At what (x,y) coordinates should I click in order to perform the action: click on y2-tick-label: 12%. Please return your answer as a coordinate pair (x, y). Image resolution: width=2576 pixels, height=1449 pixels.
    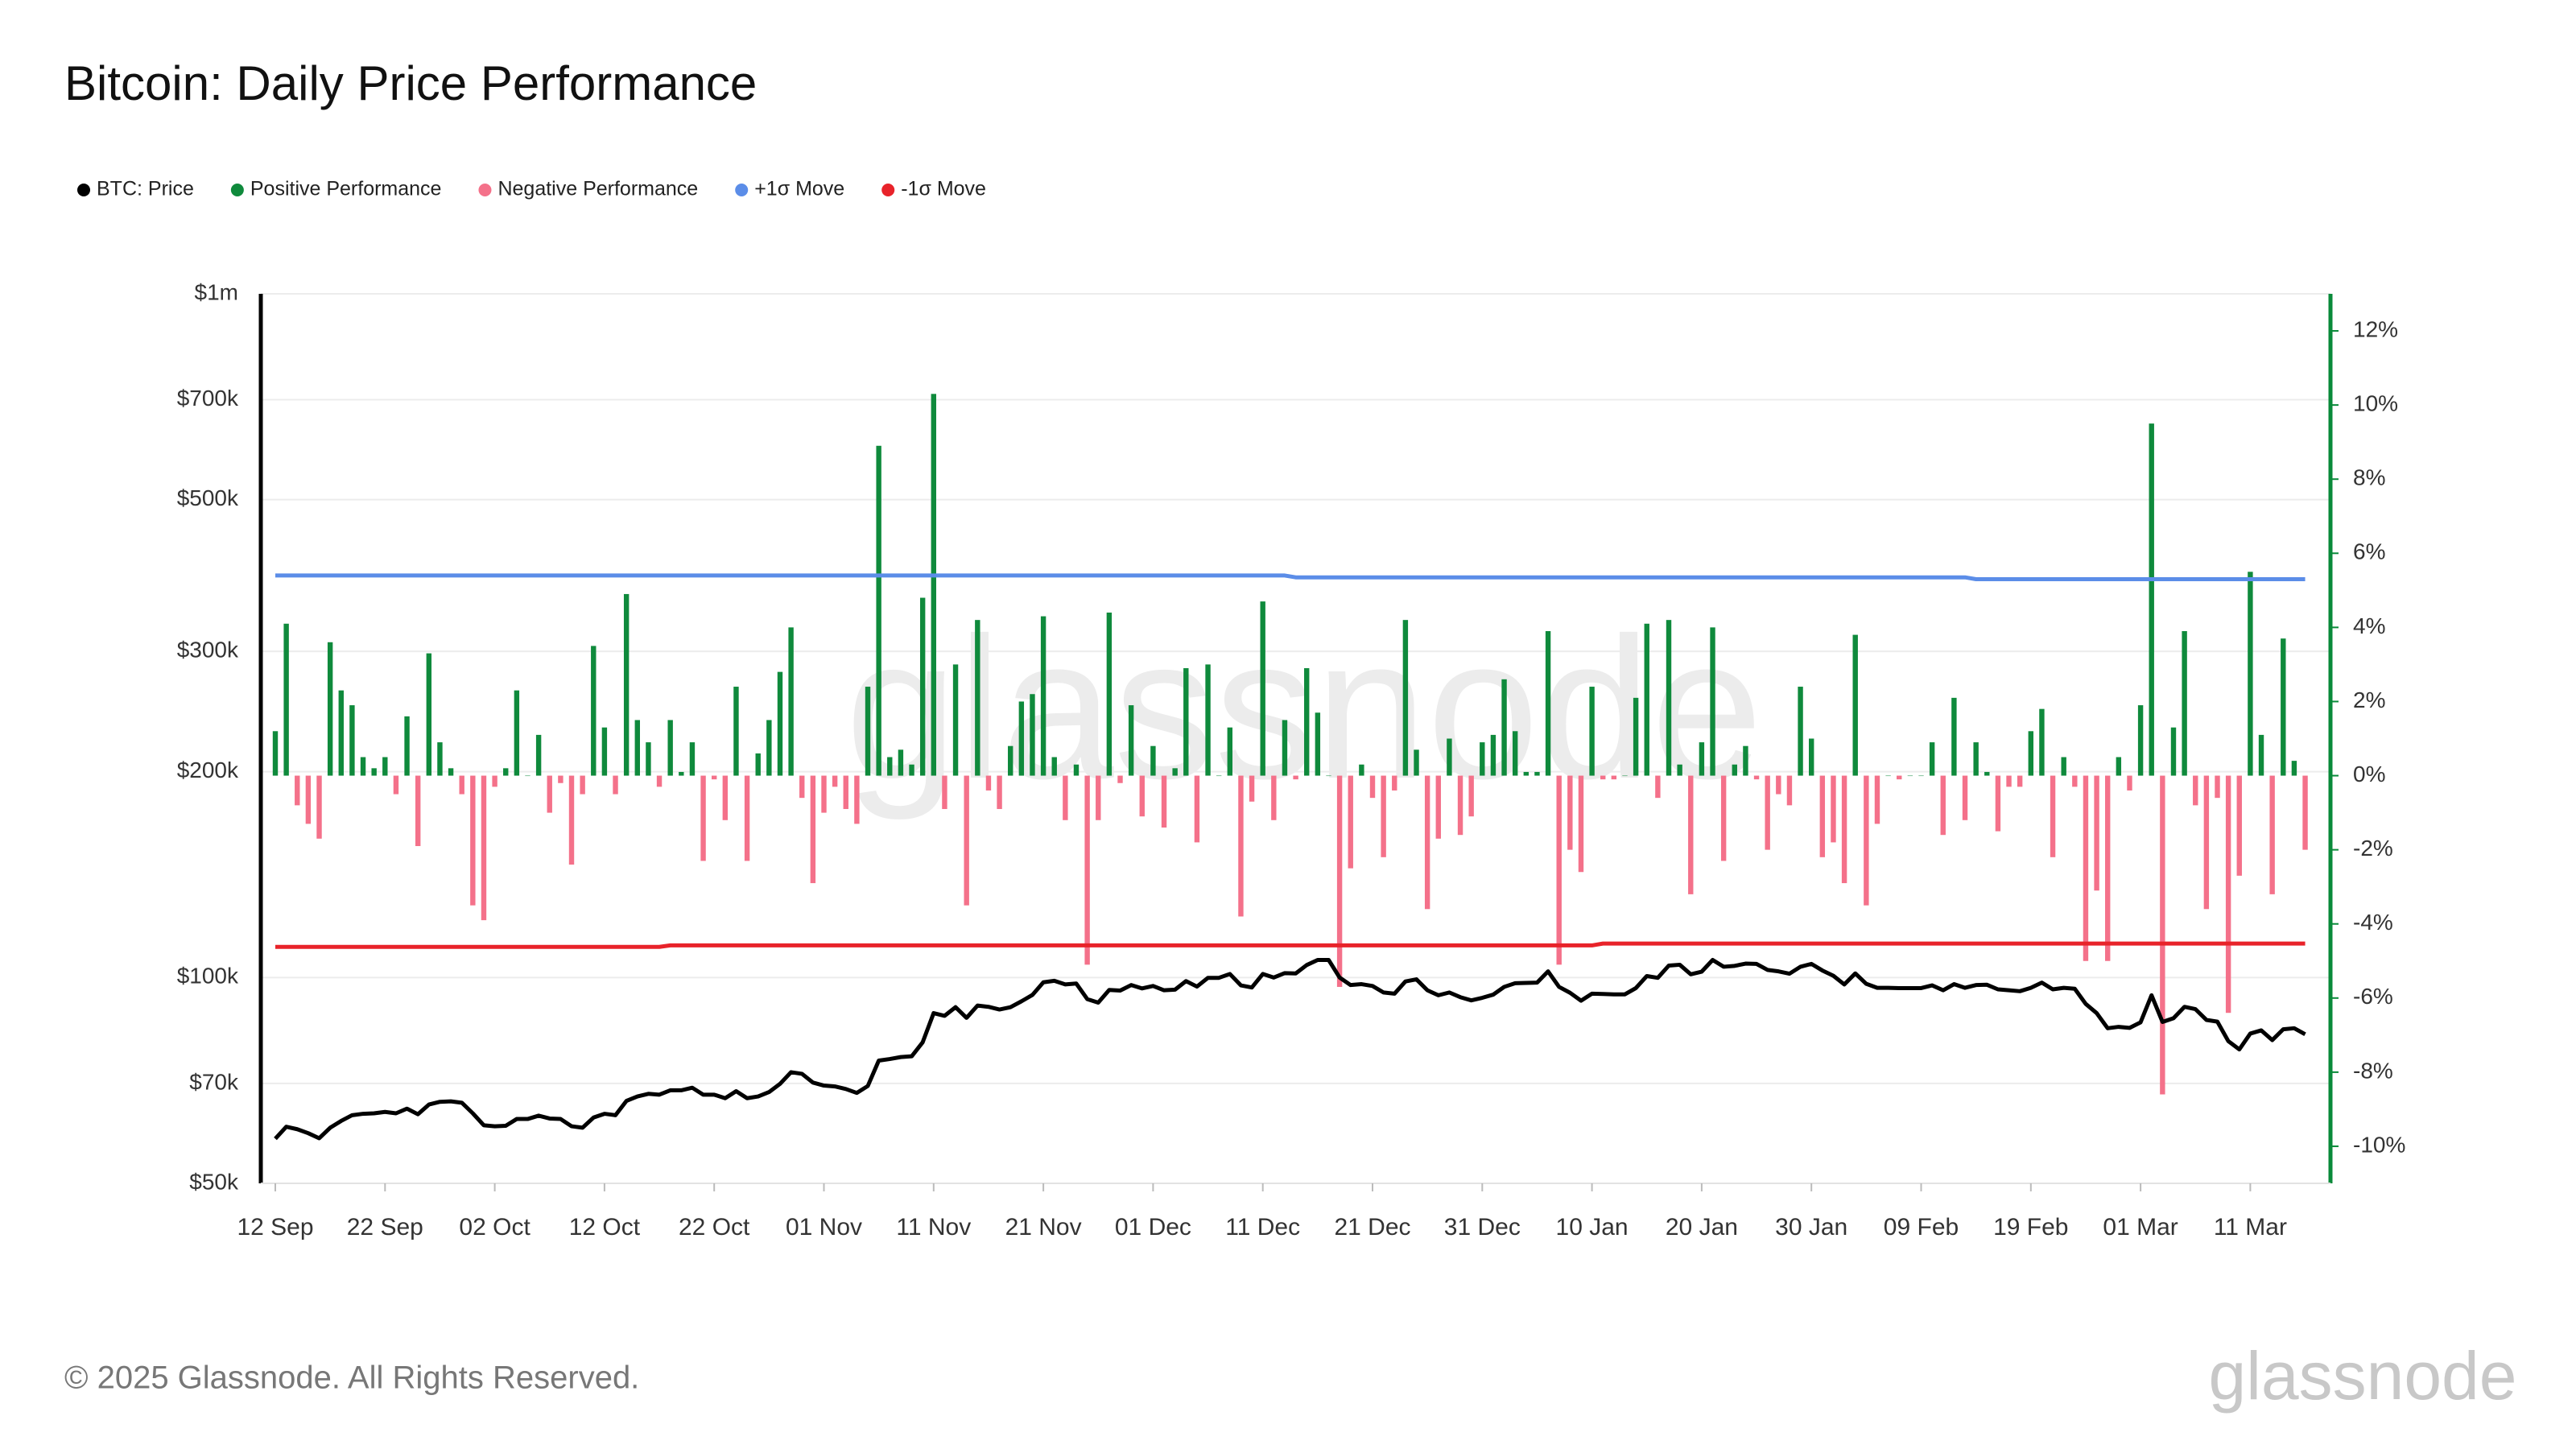
    Looking at the image, I should click on (2375, 328).